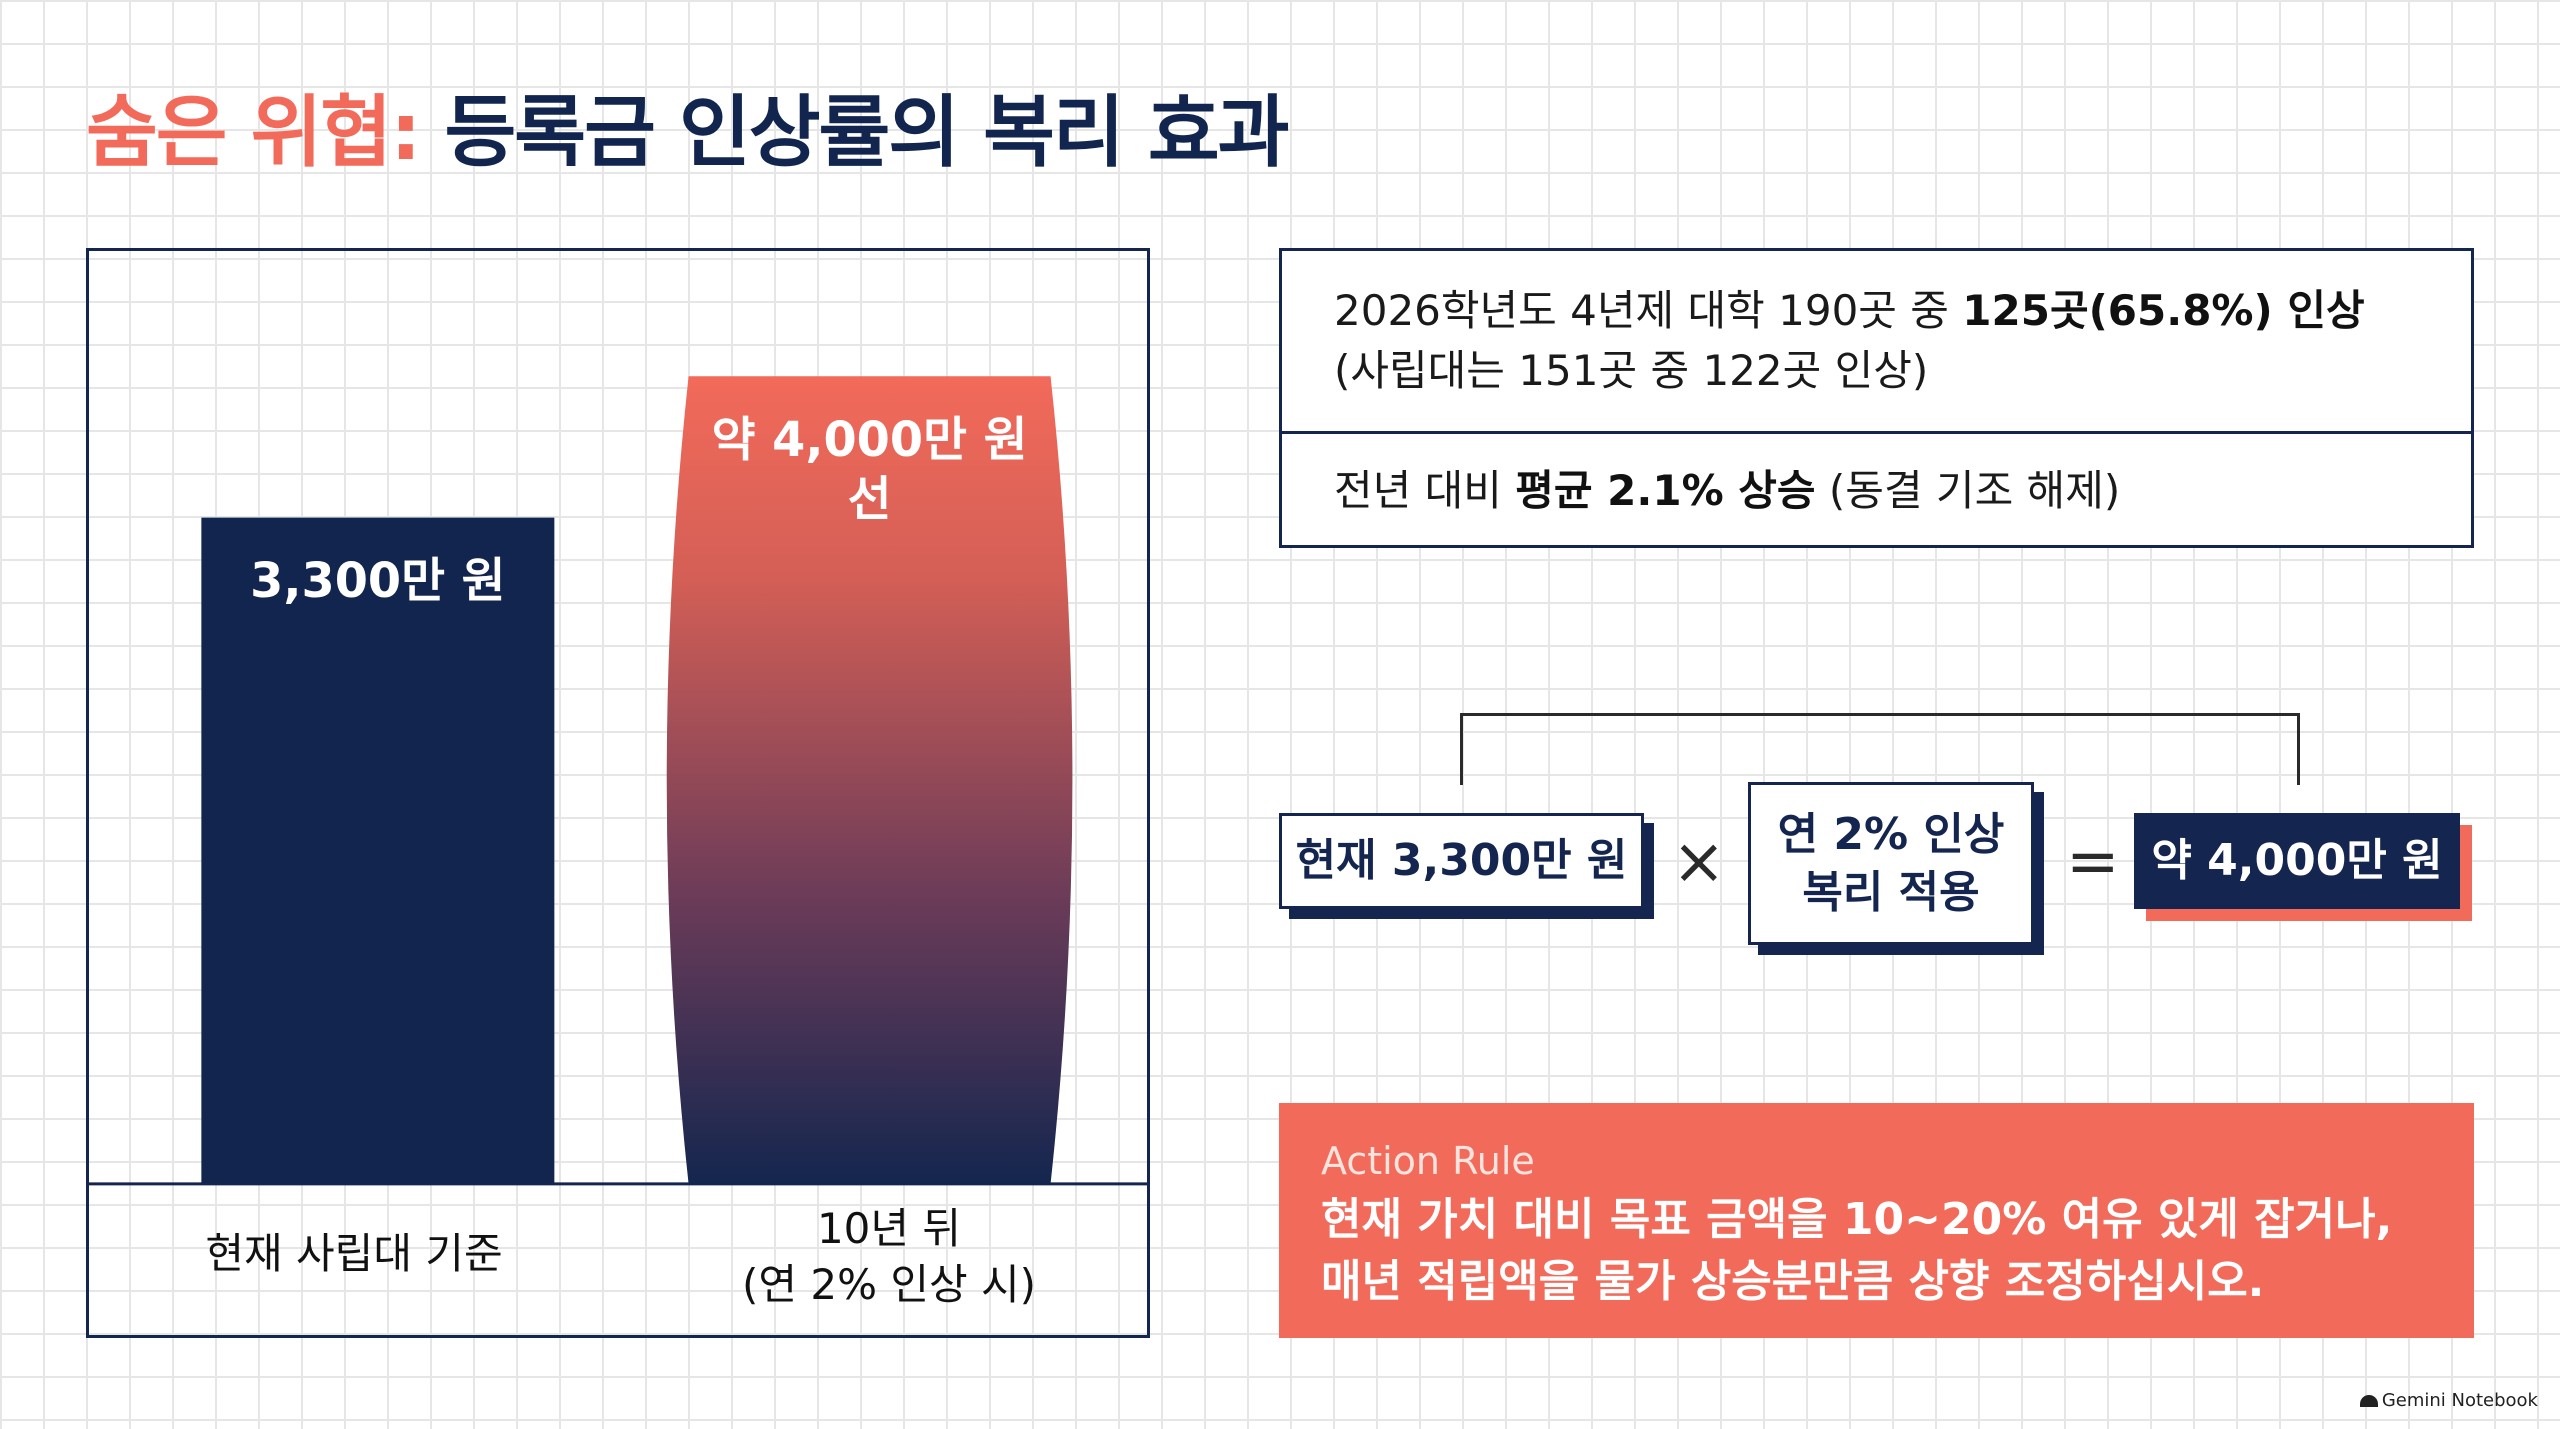 This screenshot has width=2560, height=1429. What do you see at coordinates (889, 1257) in the screenshot?
I see `x-tick-label: 10년 뒤 (연 2% 인상 시)` at bounding box center [889, 1257].